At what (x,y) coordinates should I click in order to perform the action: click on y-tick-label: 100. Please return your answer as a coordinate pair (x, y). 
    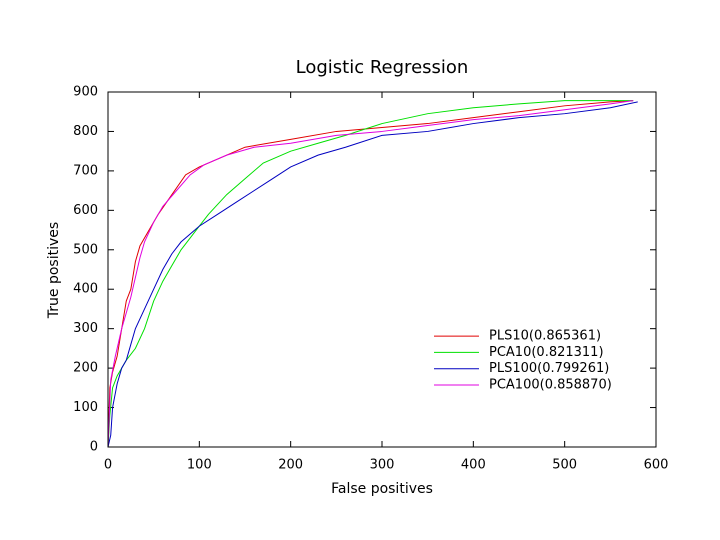
    Looking at the image, I should click on (85, 407).